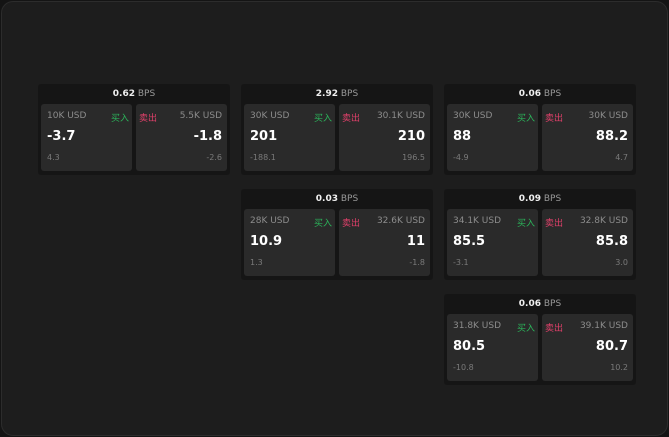 Image resolution: width=669 pixels, height=437 pixels. I want to click on buy-price: 80.5, so click(469, 346).